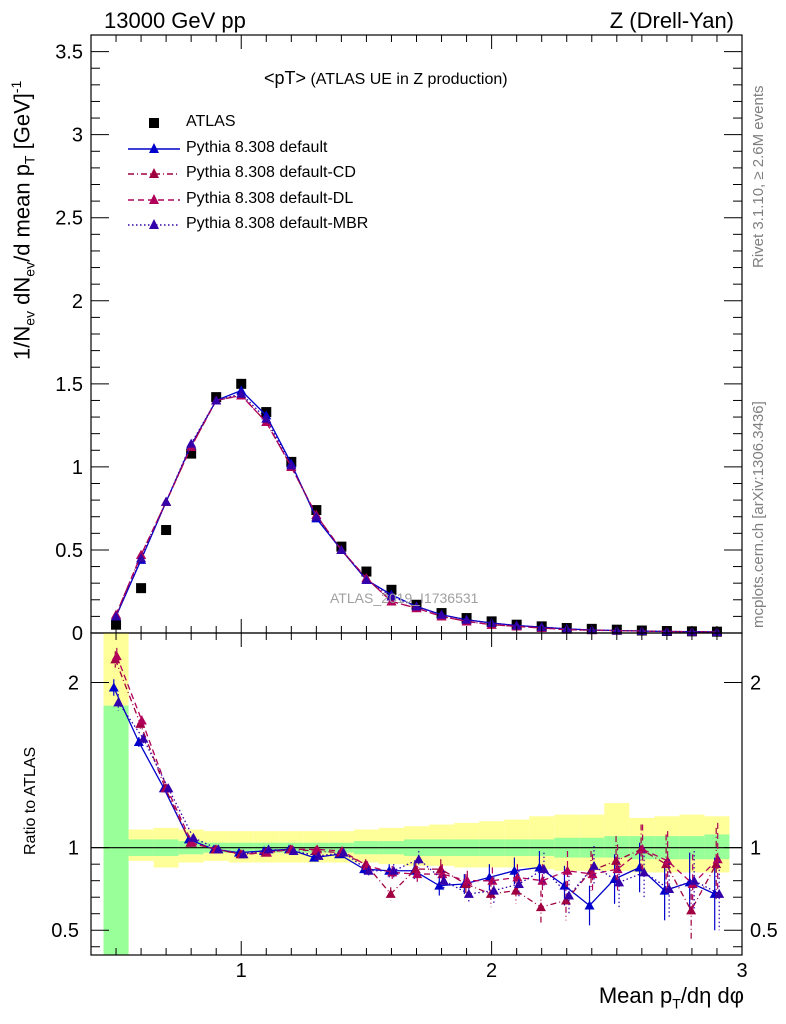 This screenshot has height=1024, width=786. I want to click on ratio-y-tick-label: 2, so click(73, 684).